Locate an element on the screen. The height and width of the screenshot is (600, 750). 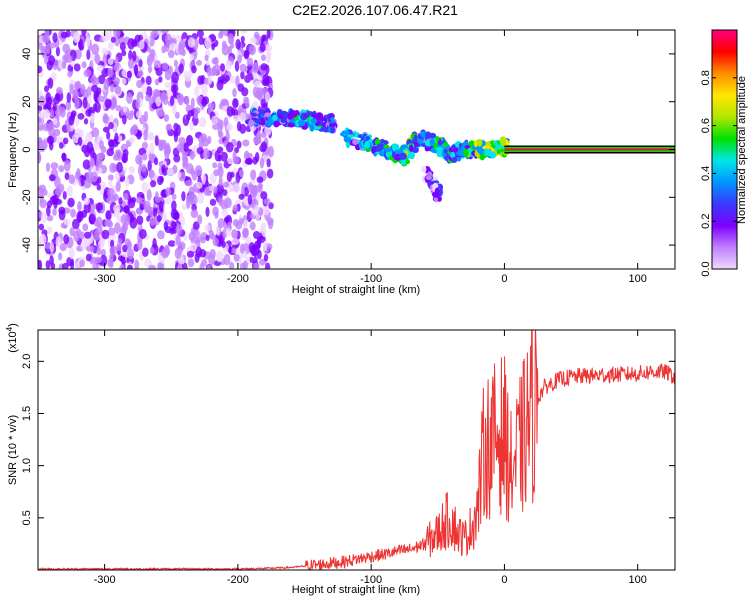
colorbar-ticks: 0.0 0.2 0.4 0.6 0.8 is located at coordinates (718, 173).